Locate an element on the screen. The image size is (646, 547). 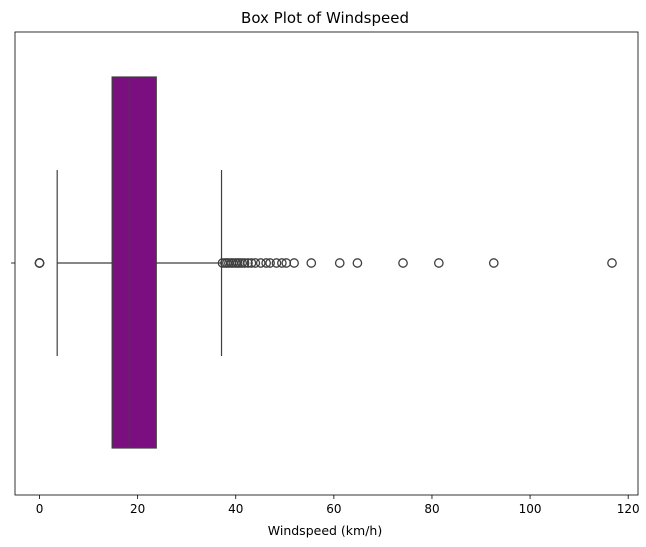
x-tick-label: 80 is located at coordinates (431, 509).